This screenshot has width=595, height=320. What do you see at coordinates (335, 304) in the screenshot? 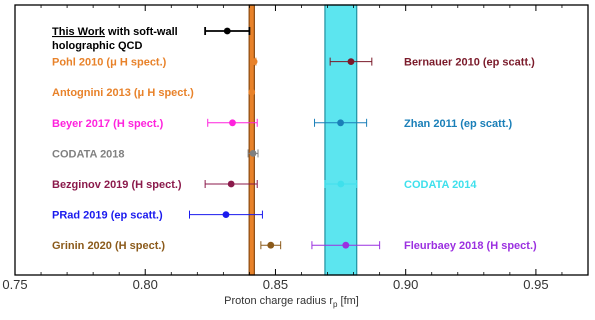
I see `x-axis-label-subscript: p` at bounding box center [335, 304].